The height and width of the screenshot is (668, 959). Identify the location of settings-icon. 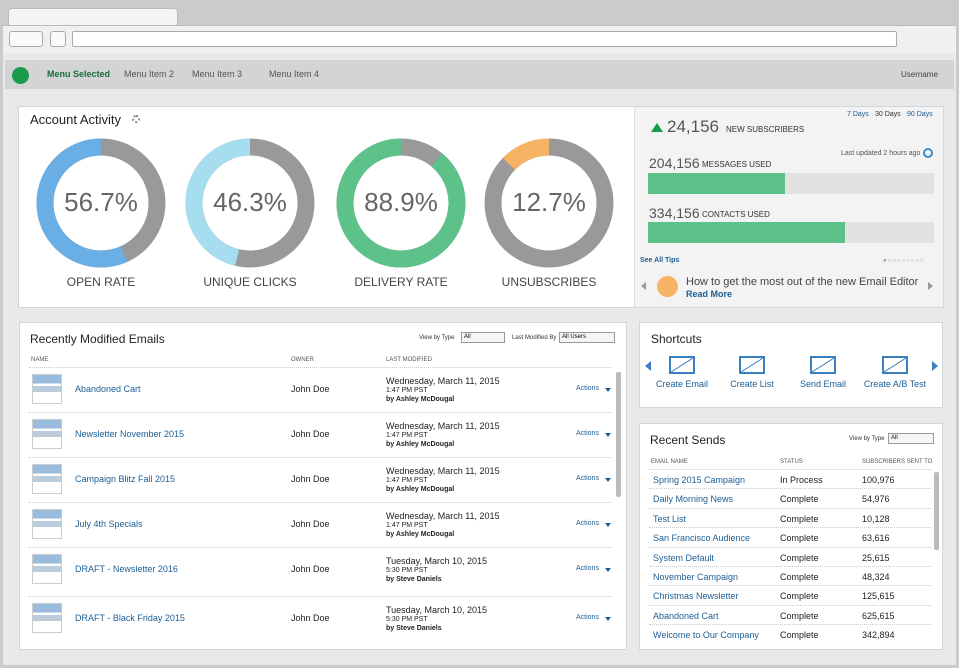
(136, 119).